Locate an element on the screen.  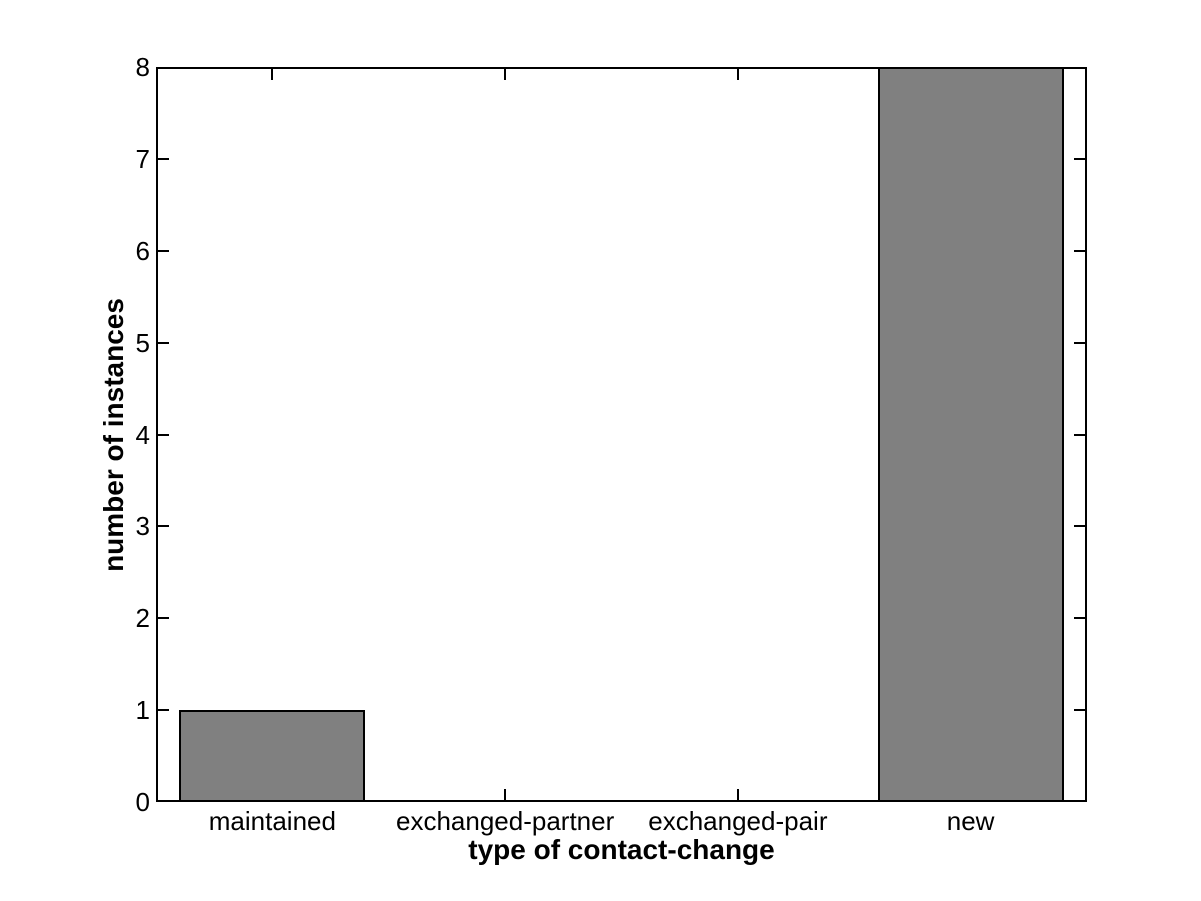
bar-new is located at coordinates (970, 434).